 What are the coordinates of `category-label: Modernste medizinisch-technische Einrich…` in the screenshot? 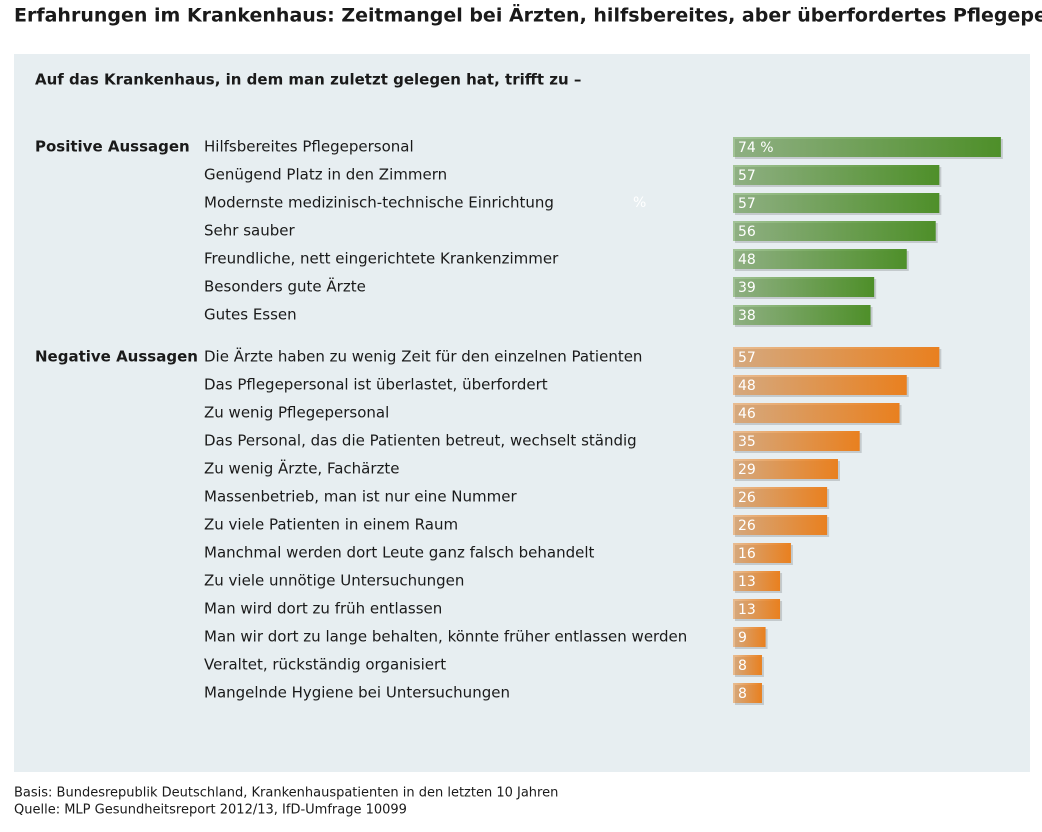 It's located at (379, 203).